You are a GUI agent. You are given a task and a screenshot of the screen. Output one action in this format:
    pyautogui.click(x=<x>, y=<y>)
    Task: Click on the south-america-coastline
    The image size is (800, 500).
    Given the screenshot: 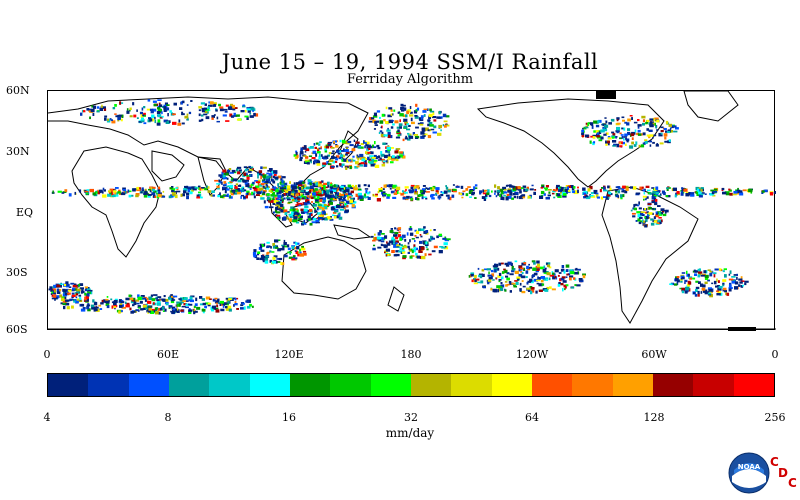 What is the action you would take?
    pyautogui.click(x=650, y=255)
    